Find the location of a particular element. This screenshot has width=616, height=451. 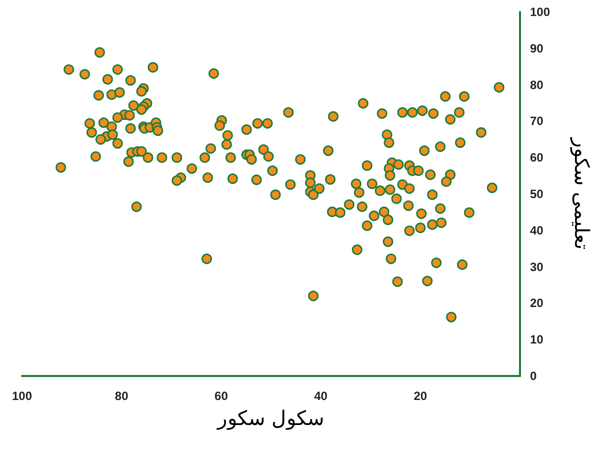

x-tick-label: 40 is located at coordinates (321, 396).